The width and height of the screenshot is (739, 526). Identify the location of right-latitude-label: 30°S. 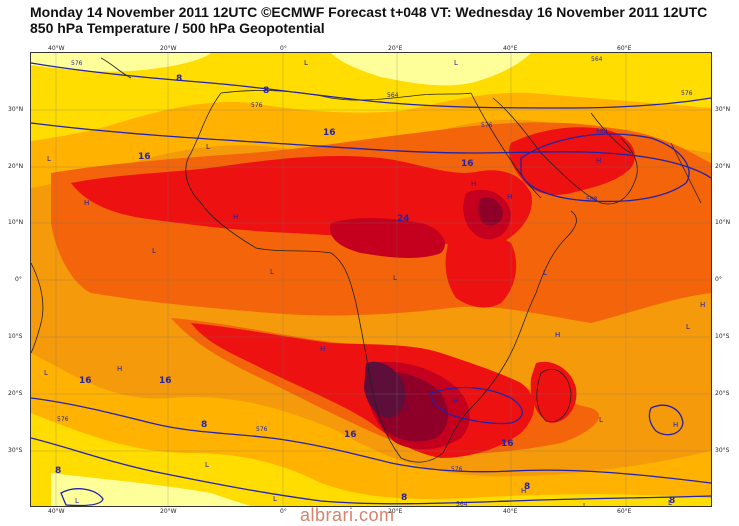
(722, 450).